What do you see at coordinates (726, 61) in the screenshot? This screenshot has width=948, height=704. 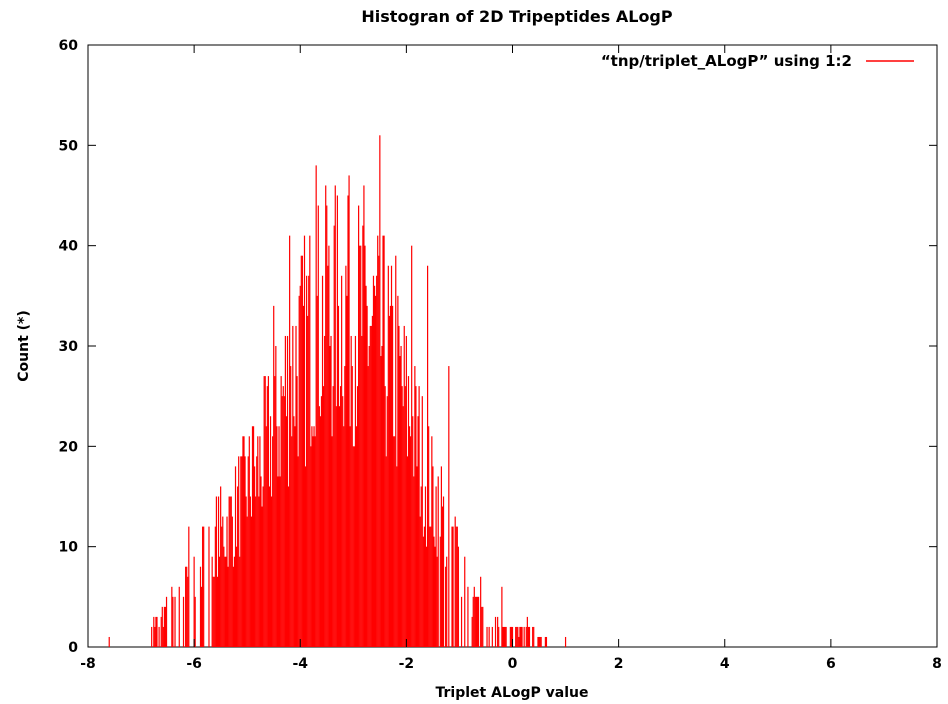 I see `legend-label: “tnp/triplet_ALogP” using 1:2` at bounding box center [726, 61].